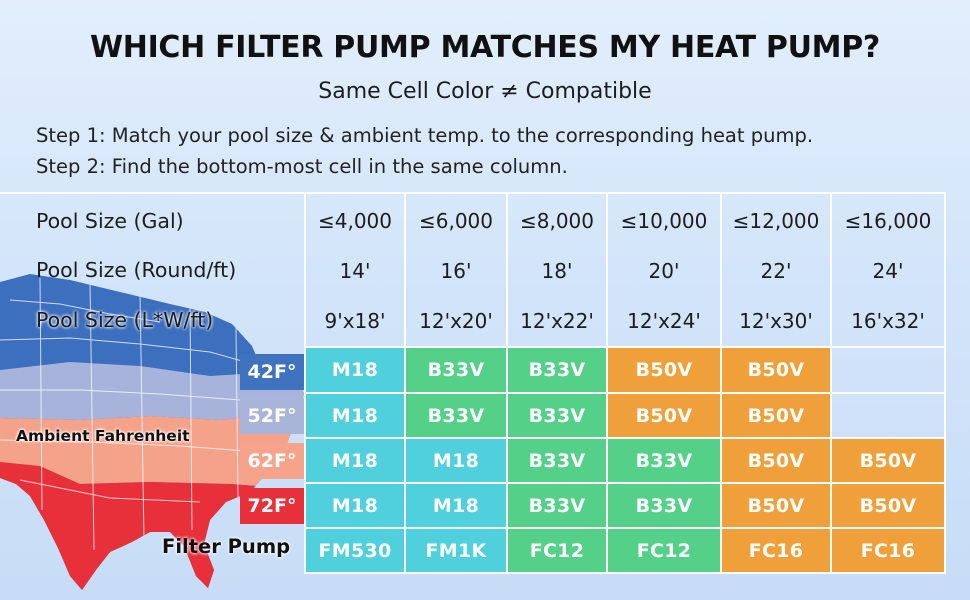  Describe the element at coordinates (664, 221) in the screenshot. I see `col-3-gal: ≤10,000` at that location.